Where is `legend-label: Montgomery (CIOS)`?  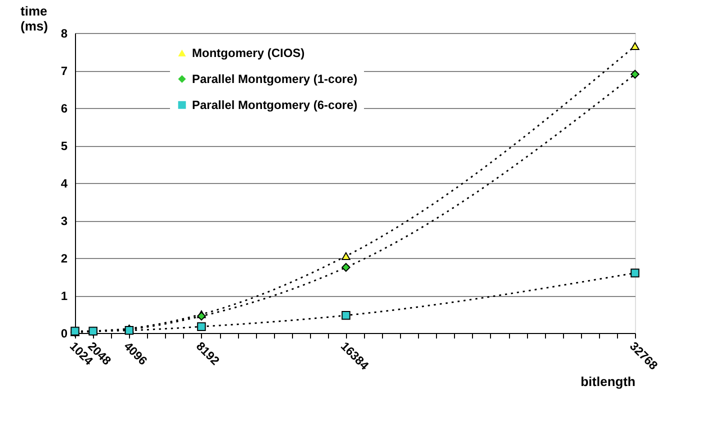
legend-label: Montgomery (CIOS) is located at coordinates (248, 53).